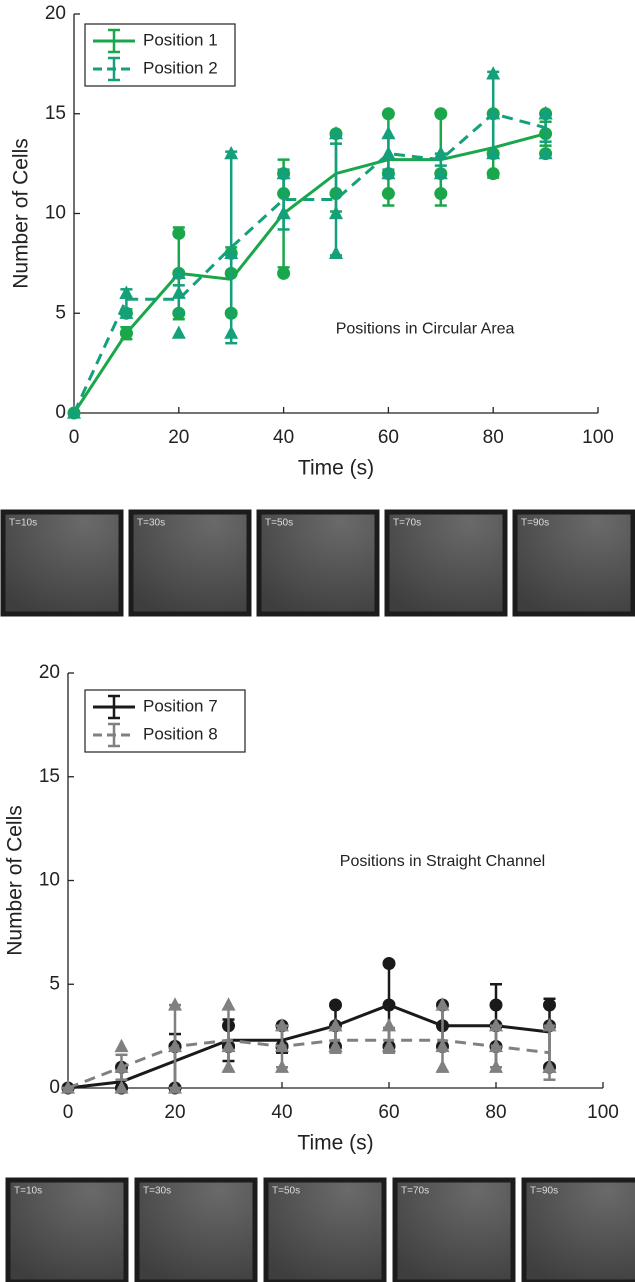  What do you see at coordinates (180, 67) in the screenshot?
I see `legend-label: Position 2` at bounding box center [180, 67].